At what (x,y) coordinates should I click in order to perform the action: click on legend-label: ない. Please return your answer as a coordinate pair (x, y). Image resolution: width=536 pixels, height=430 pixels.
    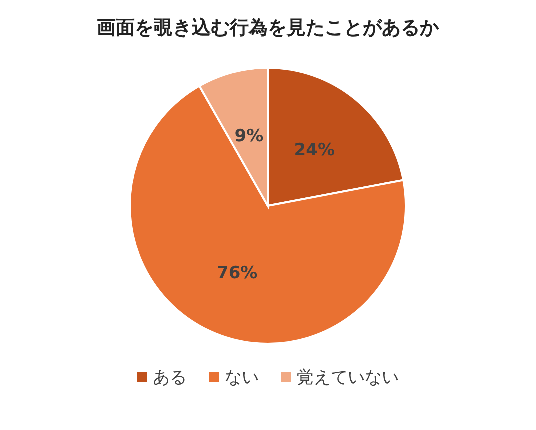
    Looking at the image, I should click on (242, 378).